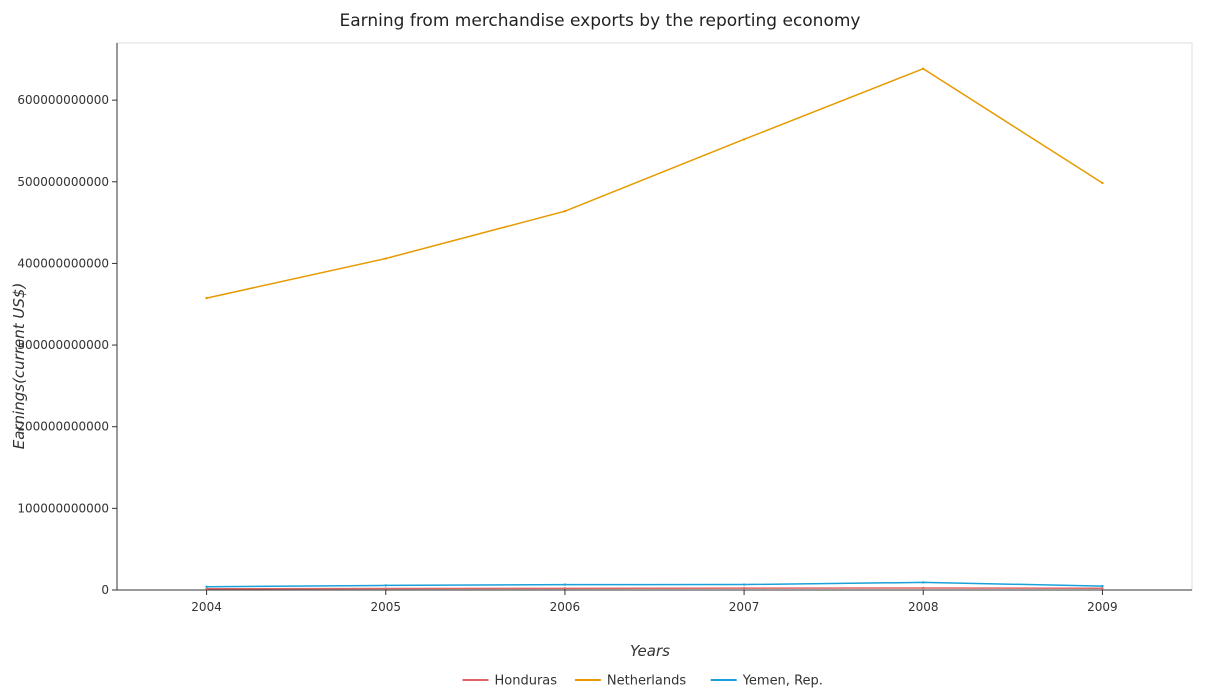  What do you see at coordinates (654, 588) in the screenshot?
I see `series-line-honduras` at bounding box center [654, 588].